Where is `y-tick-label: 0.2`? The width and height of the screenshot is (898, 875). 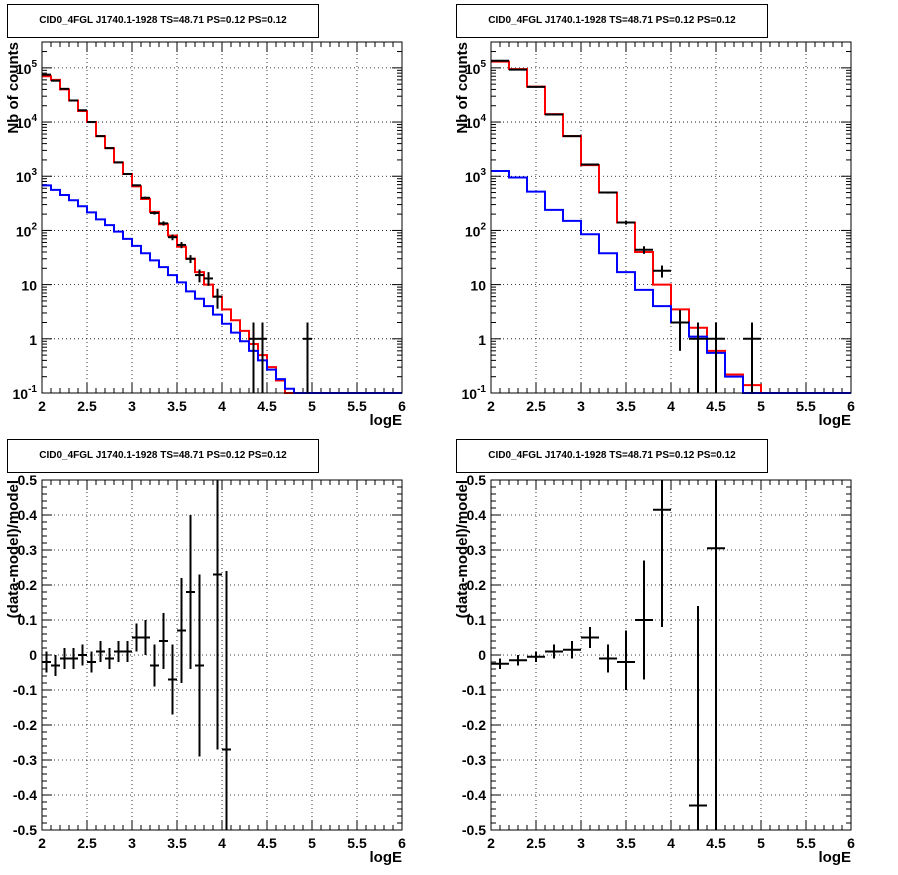
y-tick-label: 0.2 is located at coordinates (28, 585).